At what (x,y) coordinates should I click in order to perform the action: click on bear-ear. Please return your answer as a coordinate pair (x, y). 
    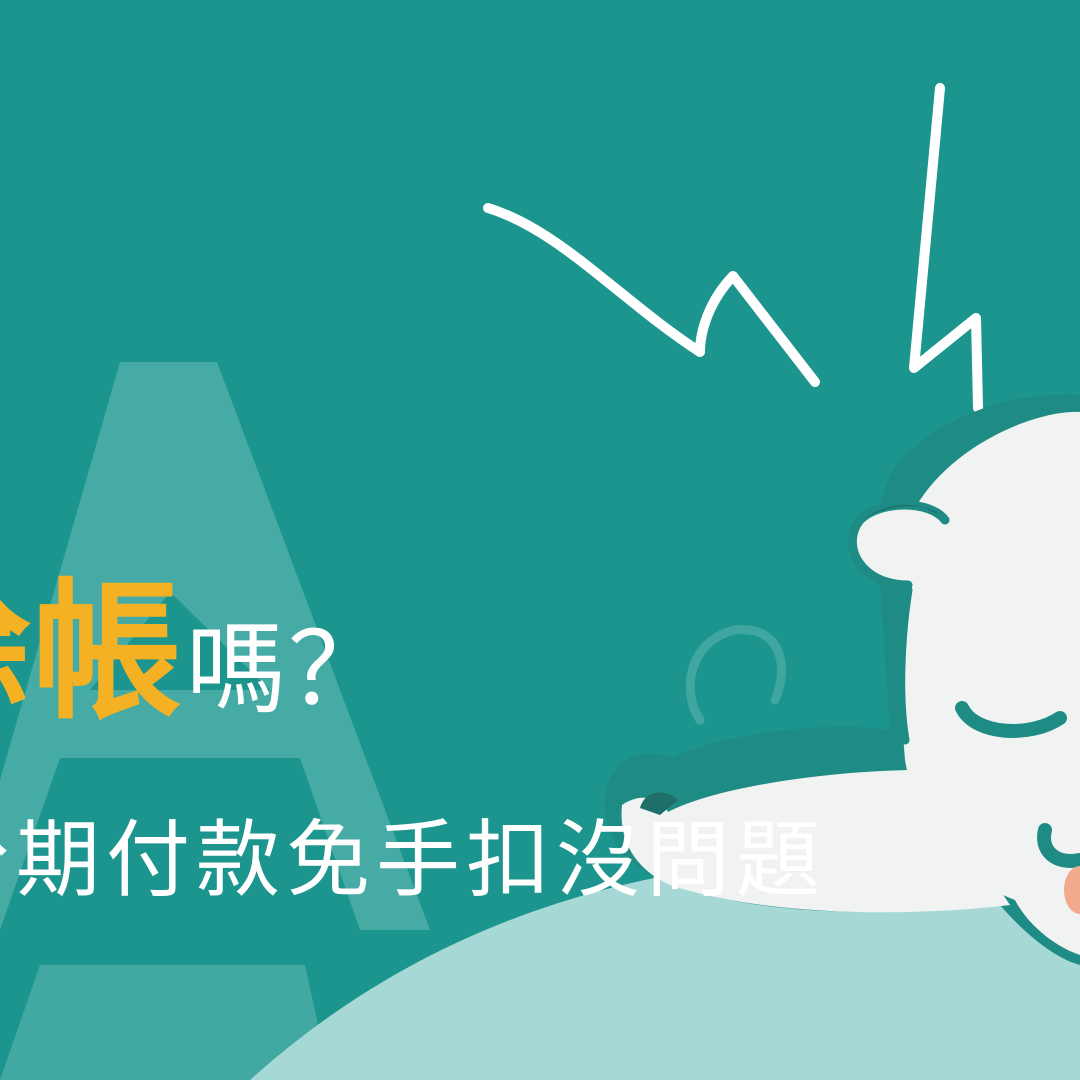
    Looking at the image, I should click on (898, 545).